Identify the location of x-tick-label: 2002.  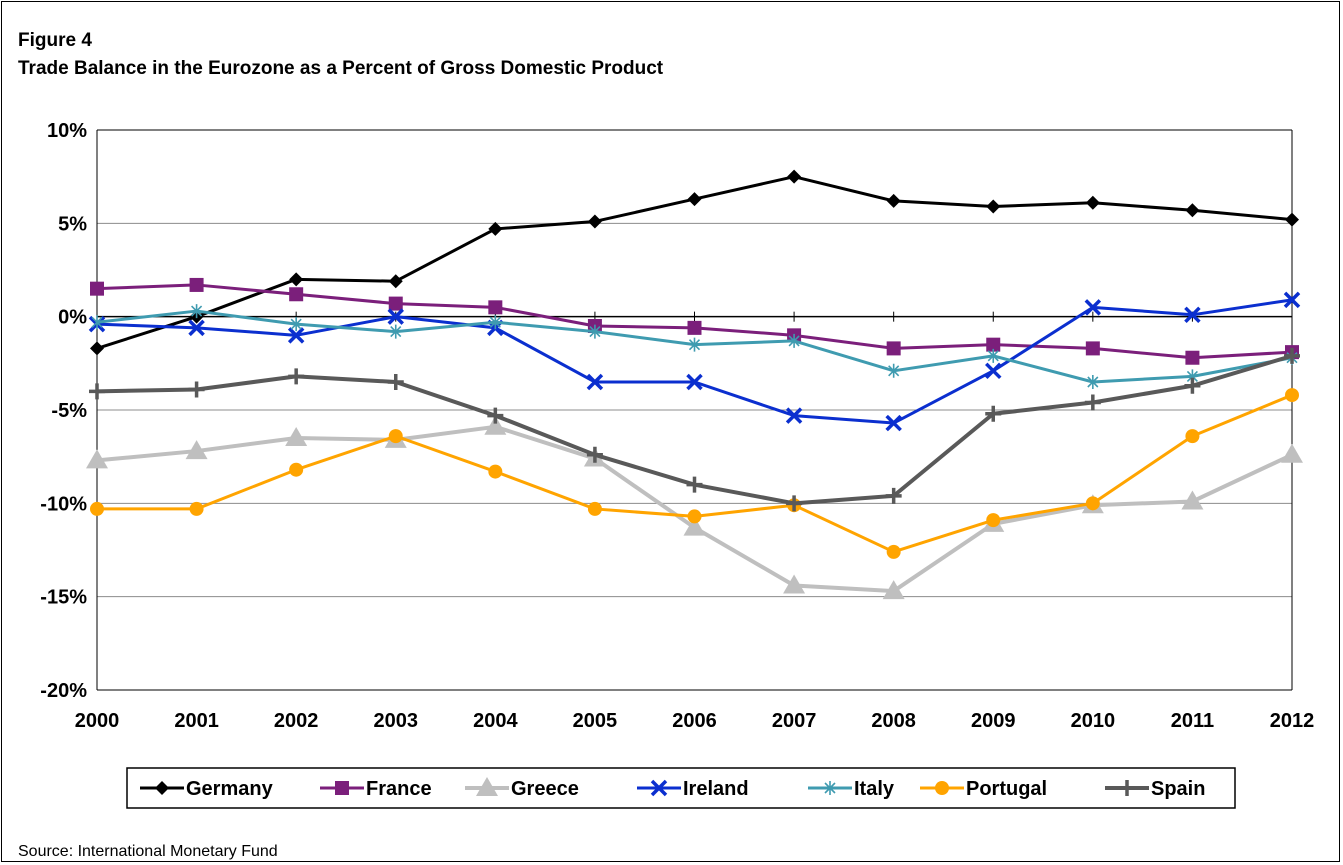
(296, 721).